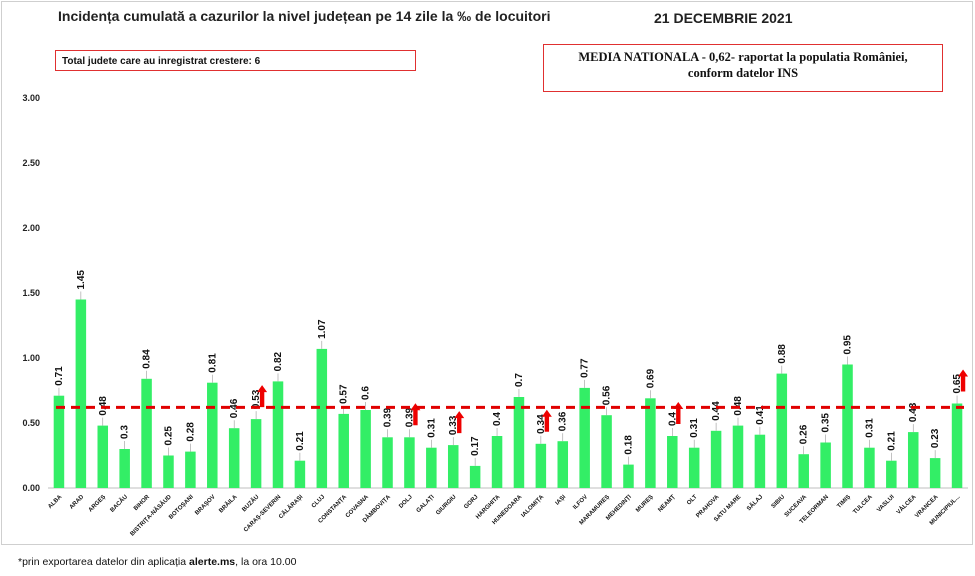 This screenshot has width=975, height=576. Describe the element at coordinates (31, 293) in the screenshot. I see `y-tick-label: 1.50` at that location.